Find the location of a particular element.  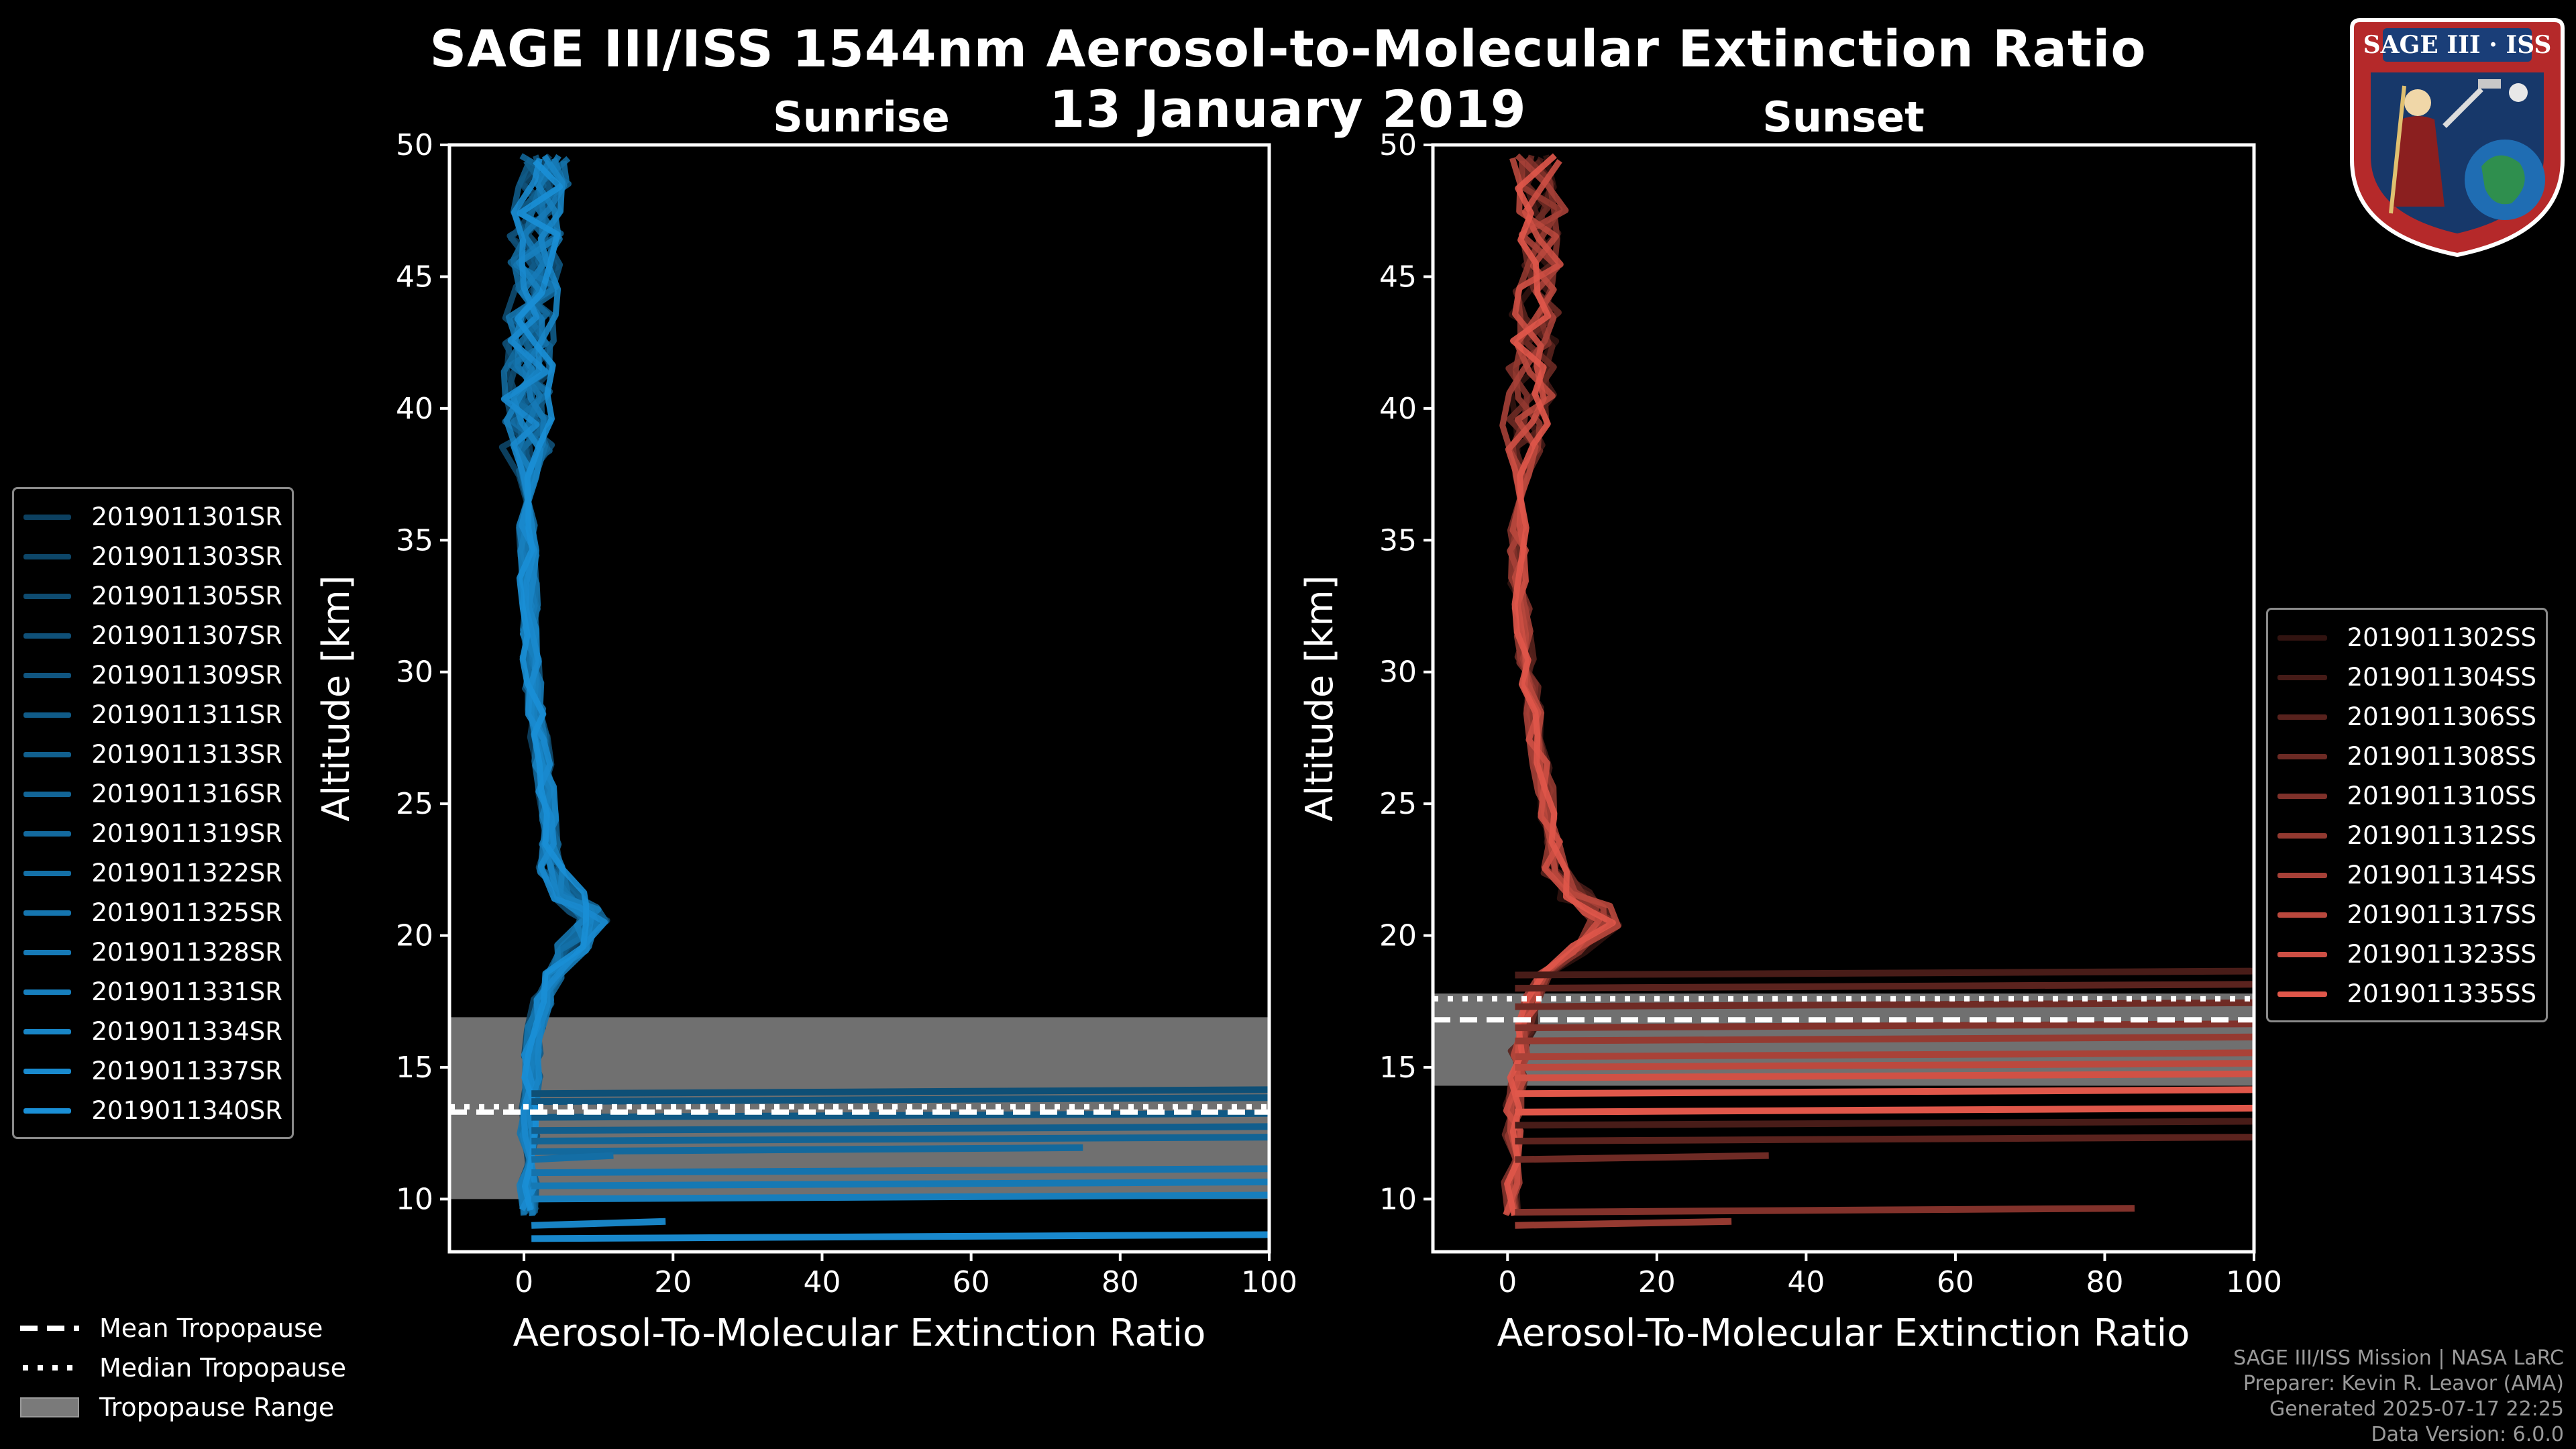

dashed-line-sample is located at coordinates (49, 1328).